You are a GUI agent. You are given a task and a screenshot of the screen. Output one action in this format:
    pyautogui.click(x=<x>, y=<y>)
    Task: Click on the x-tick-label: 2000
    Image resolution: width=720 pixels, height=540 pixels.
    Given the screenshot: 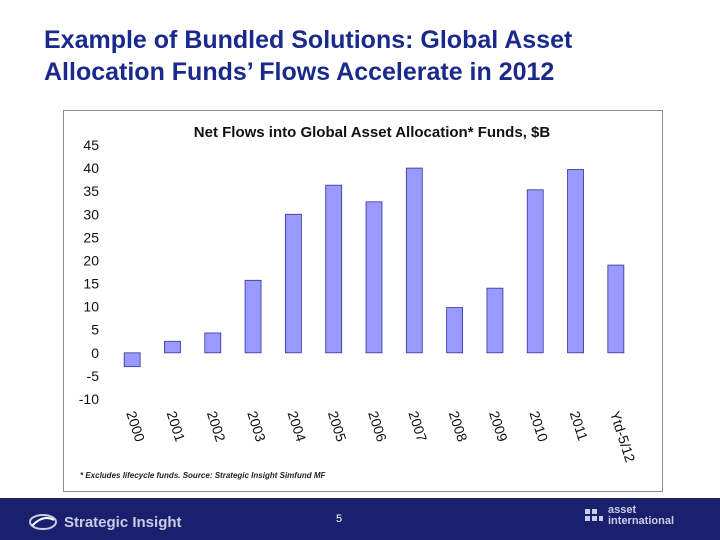 What is the action you would take?
    pyautogui.click(x=135, y=426)
    